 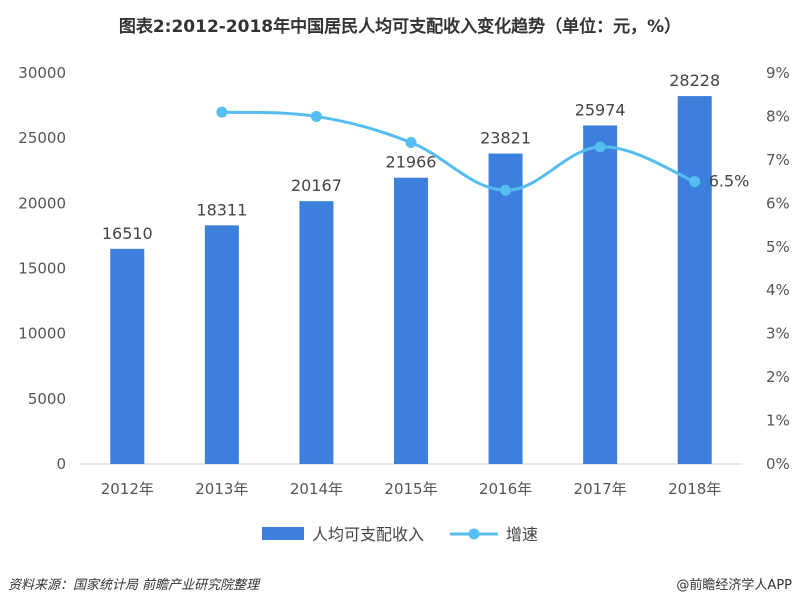 I want to click on x-tick-label: 2017年, so click(x=600, y=489).